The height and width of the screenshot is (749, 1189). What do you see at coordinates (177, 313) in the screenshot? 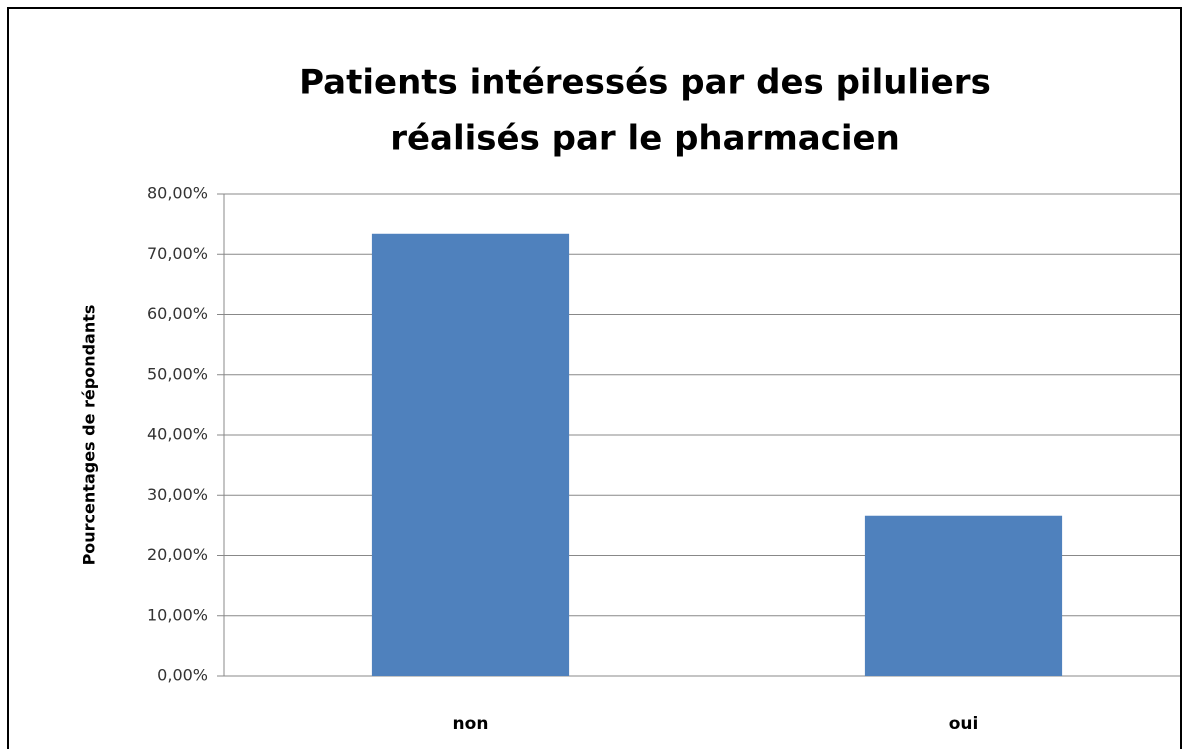
I see `y-tick-label: 60,00%` at bounding box center [177, 313].